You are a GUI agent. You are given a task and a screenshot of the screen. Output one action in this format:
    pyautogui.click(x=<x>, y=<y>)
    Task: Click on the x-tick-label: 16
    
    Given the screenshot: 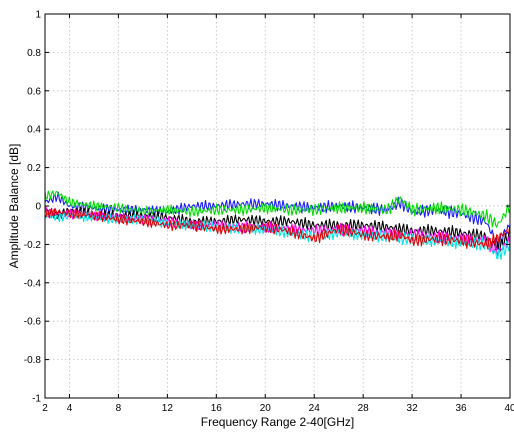 What is the action you would take?
    pyautogui.click(x=217, y=408)
    